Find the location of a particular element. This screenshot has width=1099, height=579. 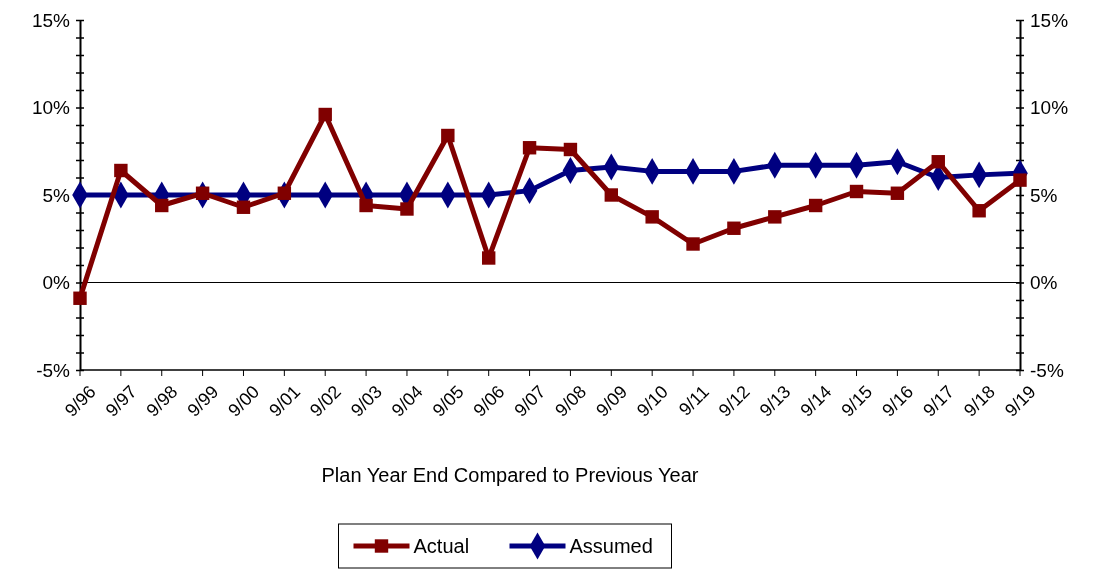

x-axis-title: Plan Year End Compared to Previous Year is located at coordinates (510, 475).